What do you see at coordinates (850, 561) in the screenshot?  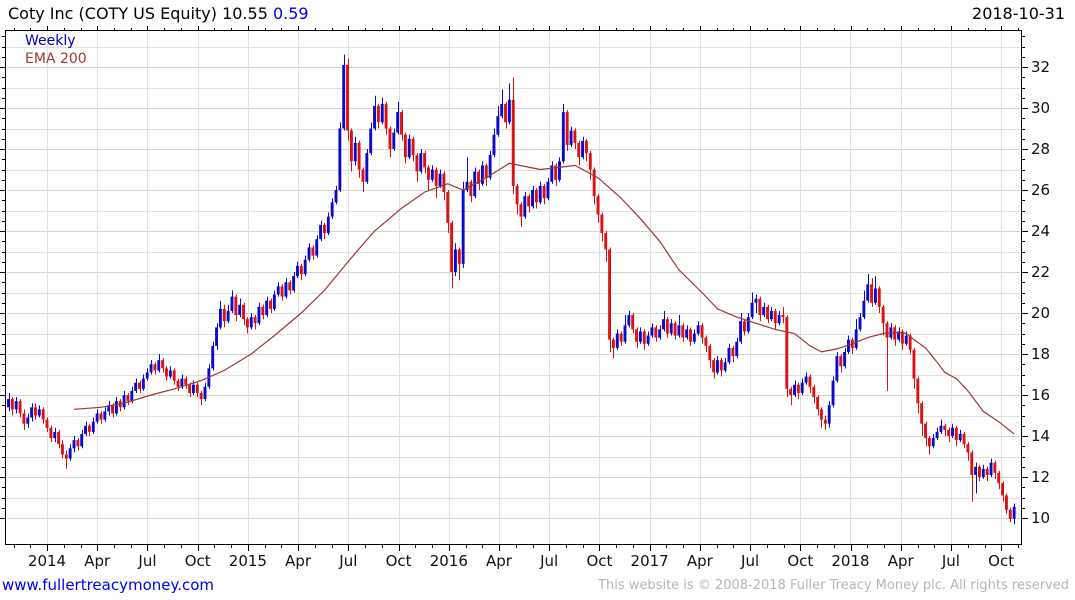 I see `x-tick-label: 2018` at bounding box center [850, 561].